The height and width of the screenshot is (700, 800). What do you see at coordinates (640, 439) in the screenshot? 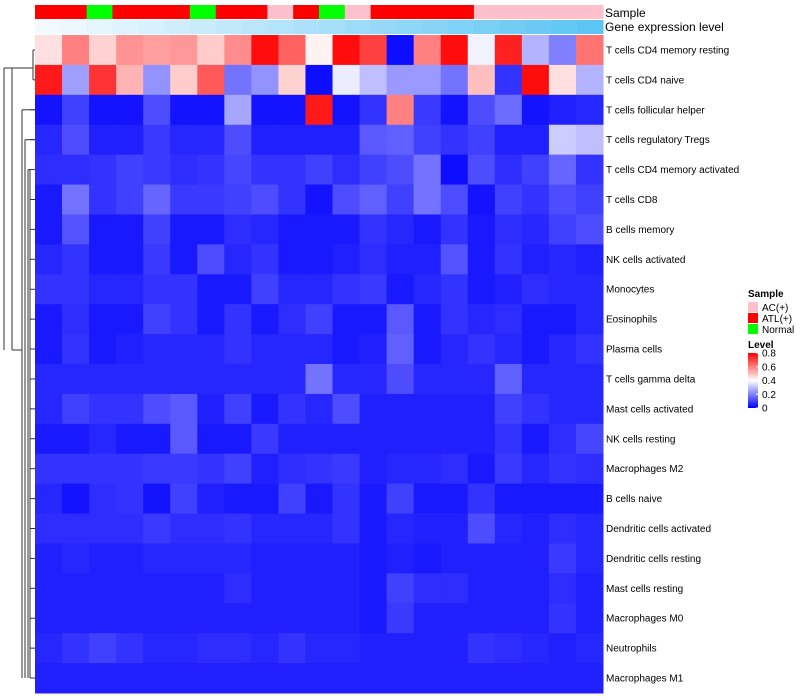
I see `row-label: NK cells resting` at bounding box center [640, 439].